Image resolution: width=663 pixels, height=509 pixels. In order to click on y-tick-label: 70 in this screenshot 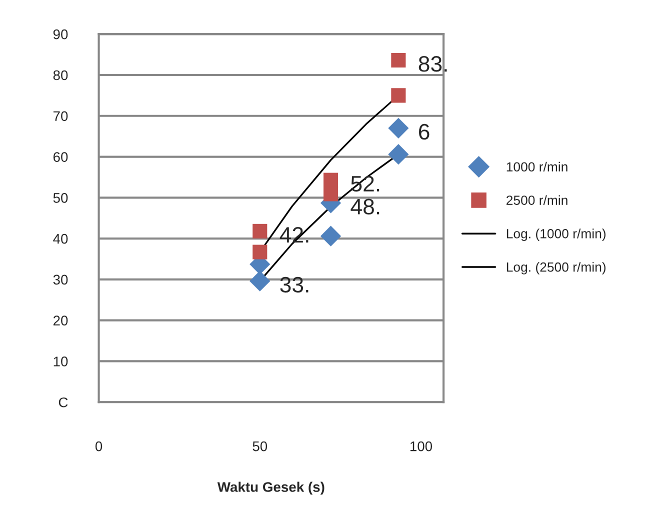, I will do `click(60, 116)`.